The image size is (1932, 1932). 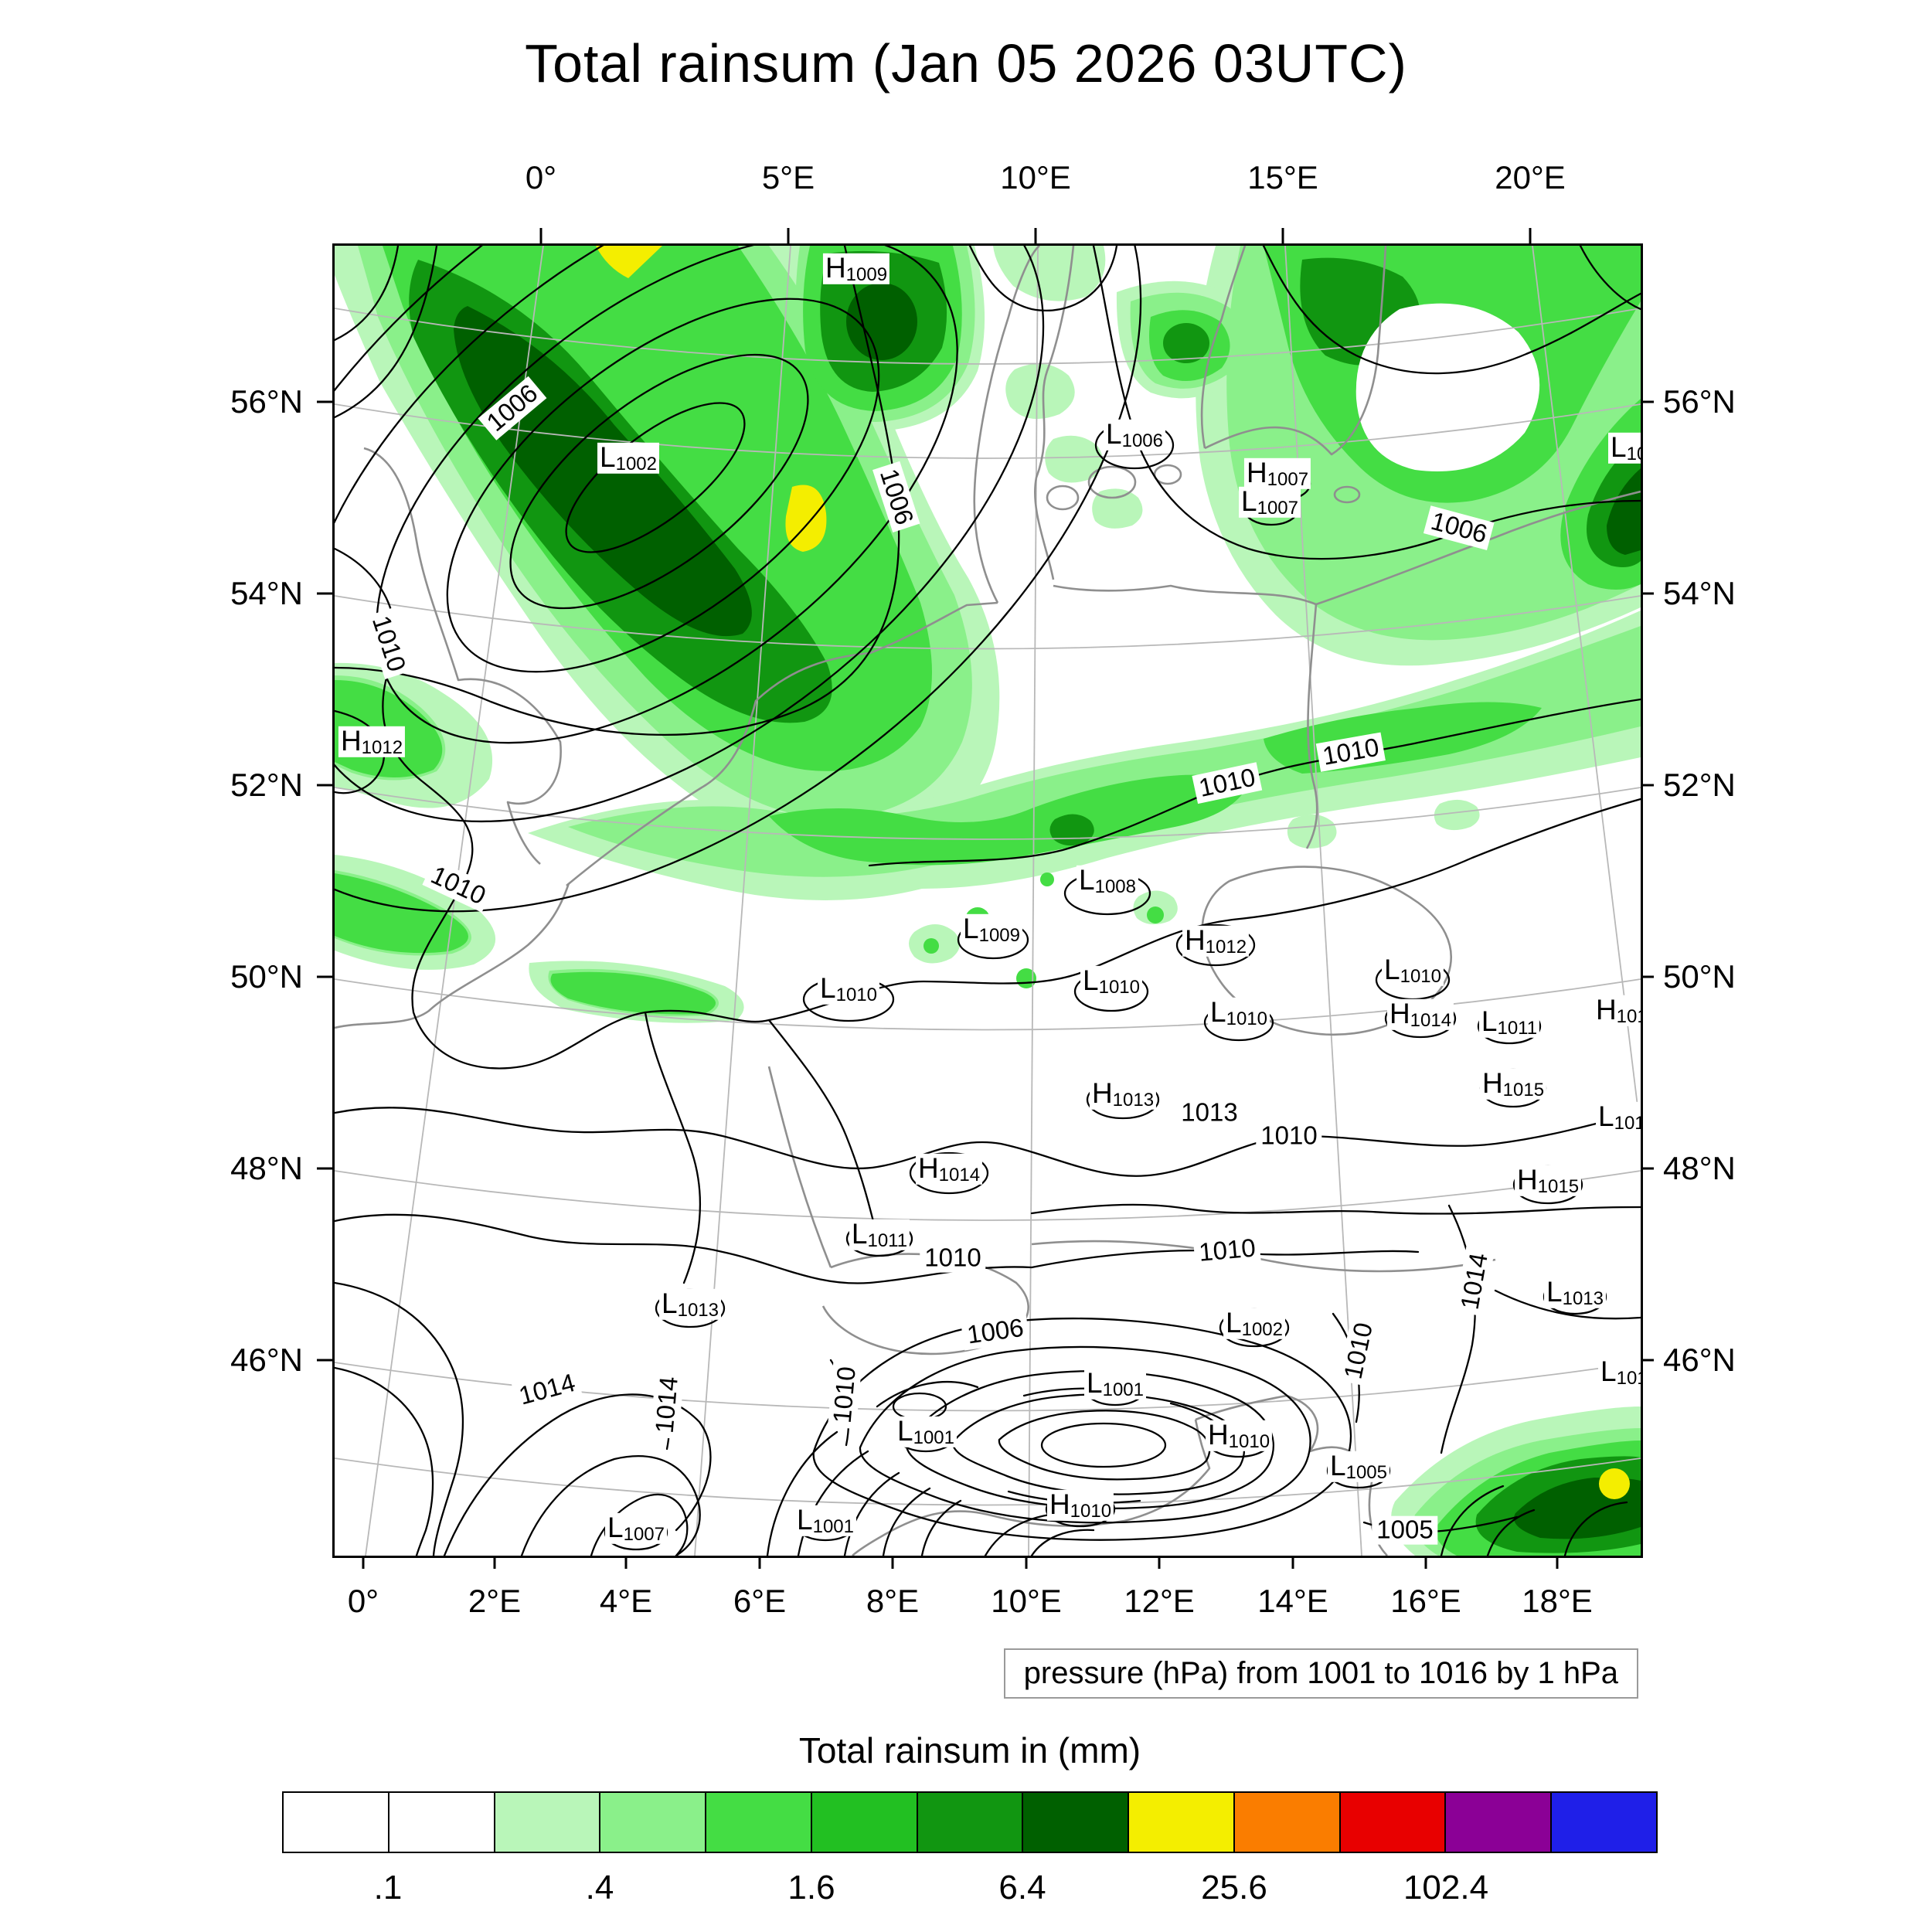 I want to click on colorbar-tick-label: 102.4, so click(x=1446, y=1887).